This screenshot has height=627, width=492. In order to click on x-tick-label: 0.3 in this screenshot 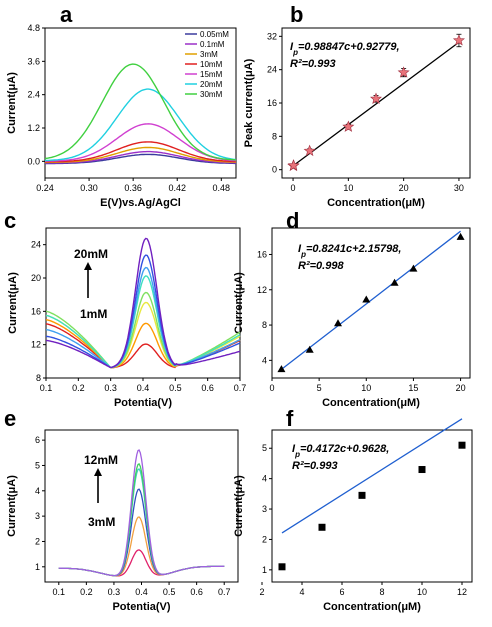, I will do `click(110, 388)`.